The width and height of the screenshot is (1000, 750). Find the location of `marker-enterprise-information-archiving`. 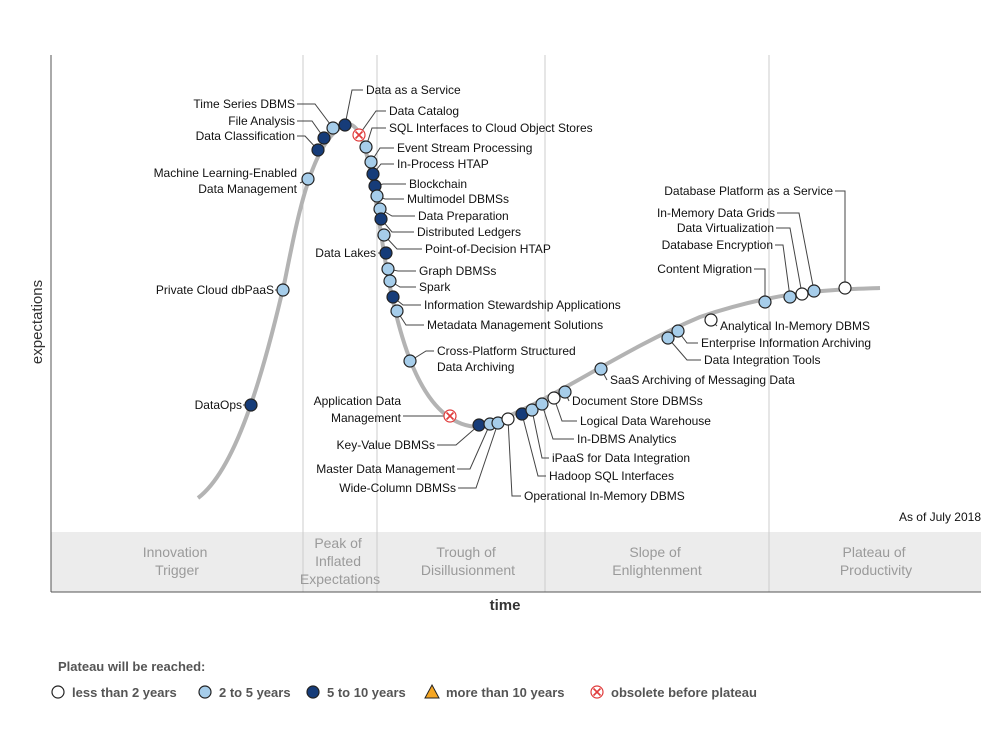

marker-enterprise-information-archiving is located at coordinates (678, 331).